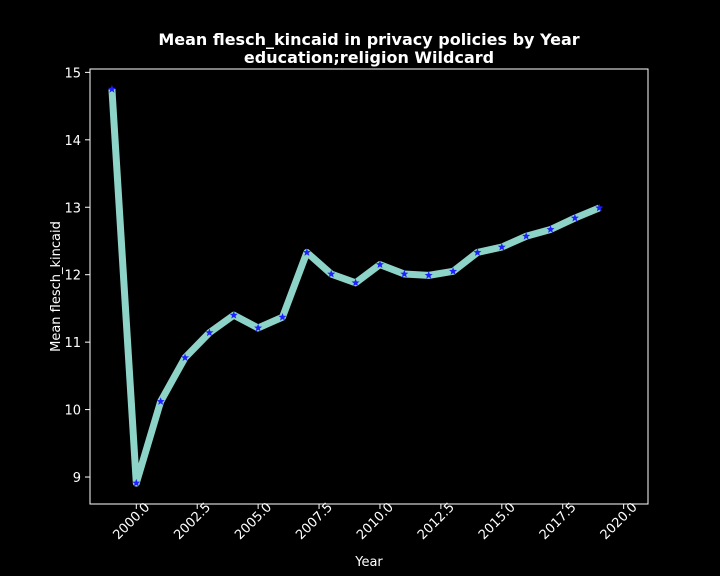 This screenshot has height=576, width=720. Describe the element at coordinates (369, 57) in the screenshot. I see `chart-title-line-2: education;religion Wildcard` at that location.